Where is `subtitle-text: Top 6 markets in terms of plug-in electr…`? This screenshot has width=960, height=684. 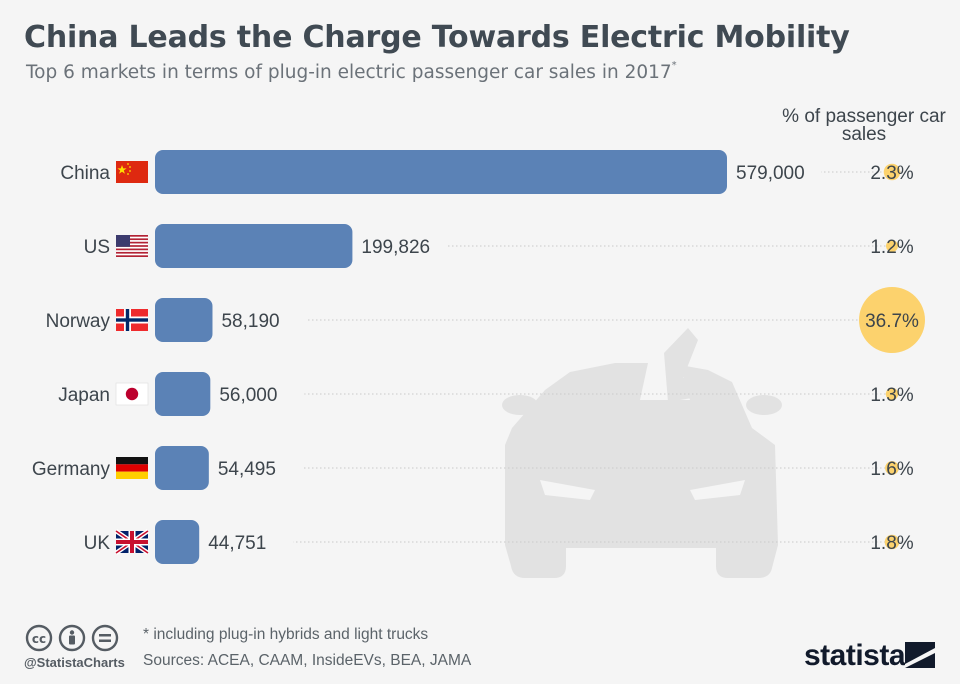
subtitle-text: Top 6 markets in terms of plug-in electr… is located at coordinates (349, 72).